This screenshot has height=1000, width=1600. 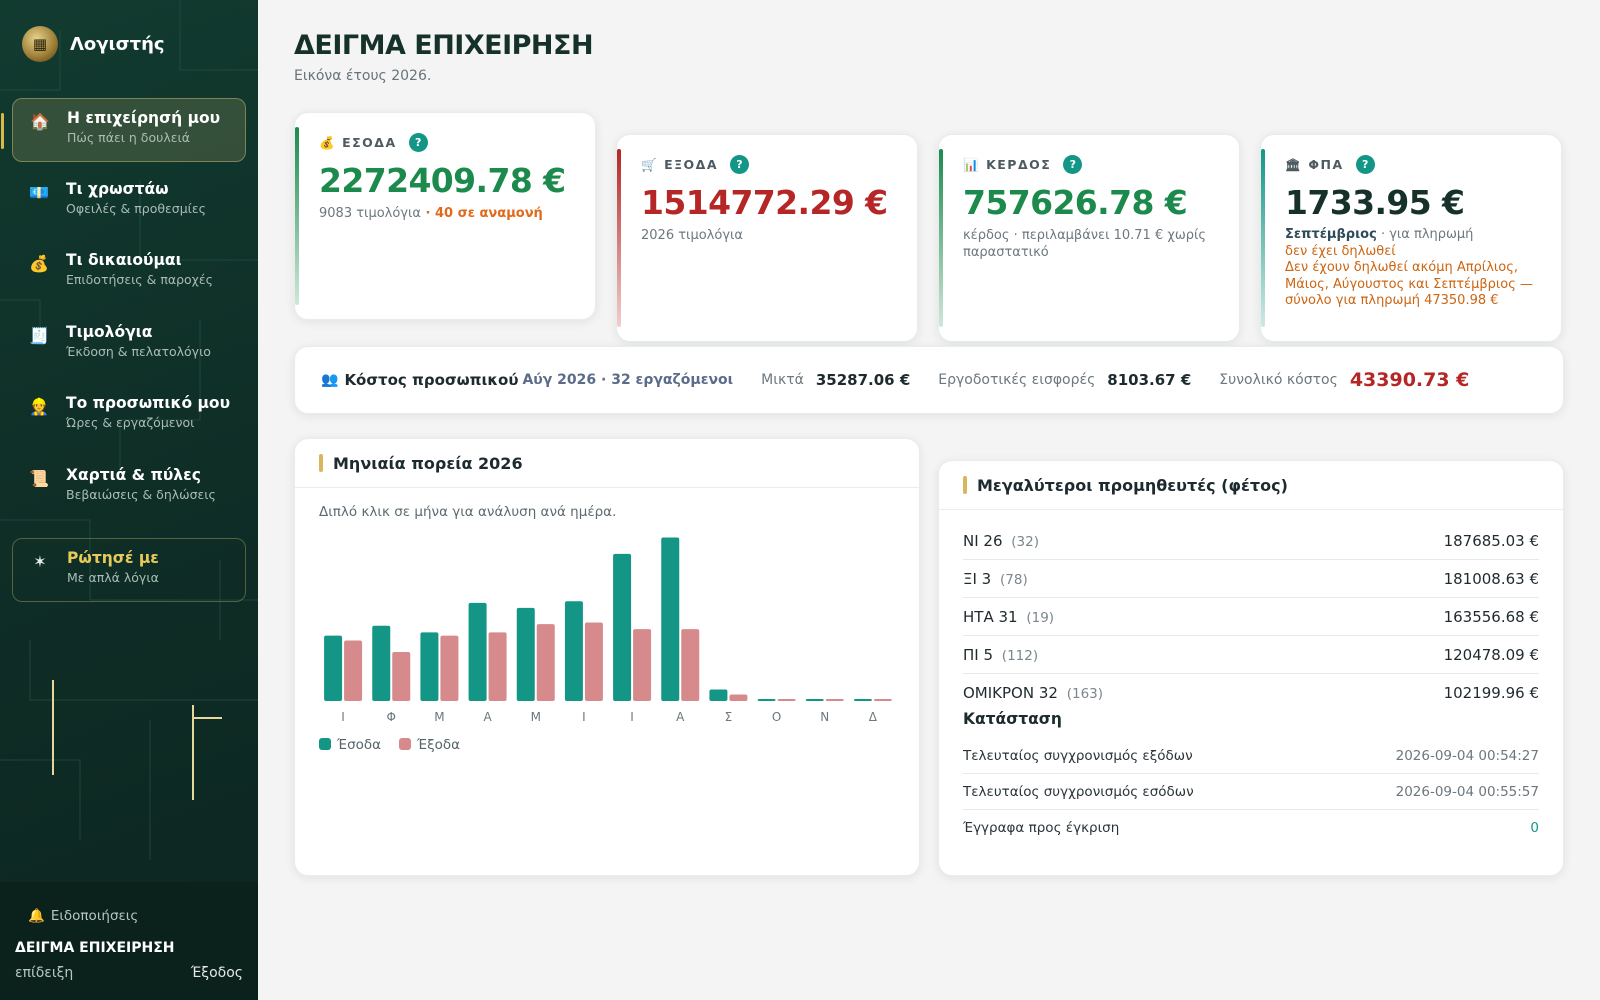 I want to click on sidebar-item-subtitle: Οφειλές & προθεσμίες, so click(x=136, y=208).